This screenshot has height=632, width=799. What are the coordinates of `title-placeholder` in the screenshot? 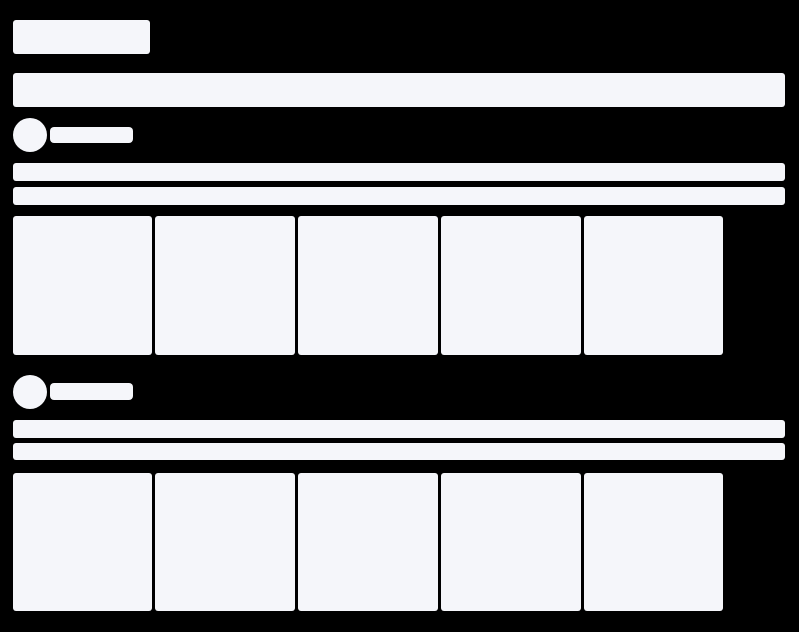 It's located at (81, 37).